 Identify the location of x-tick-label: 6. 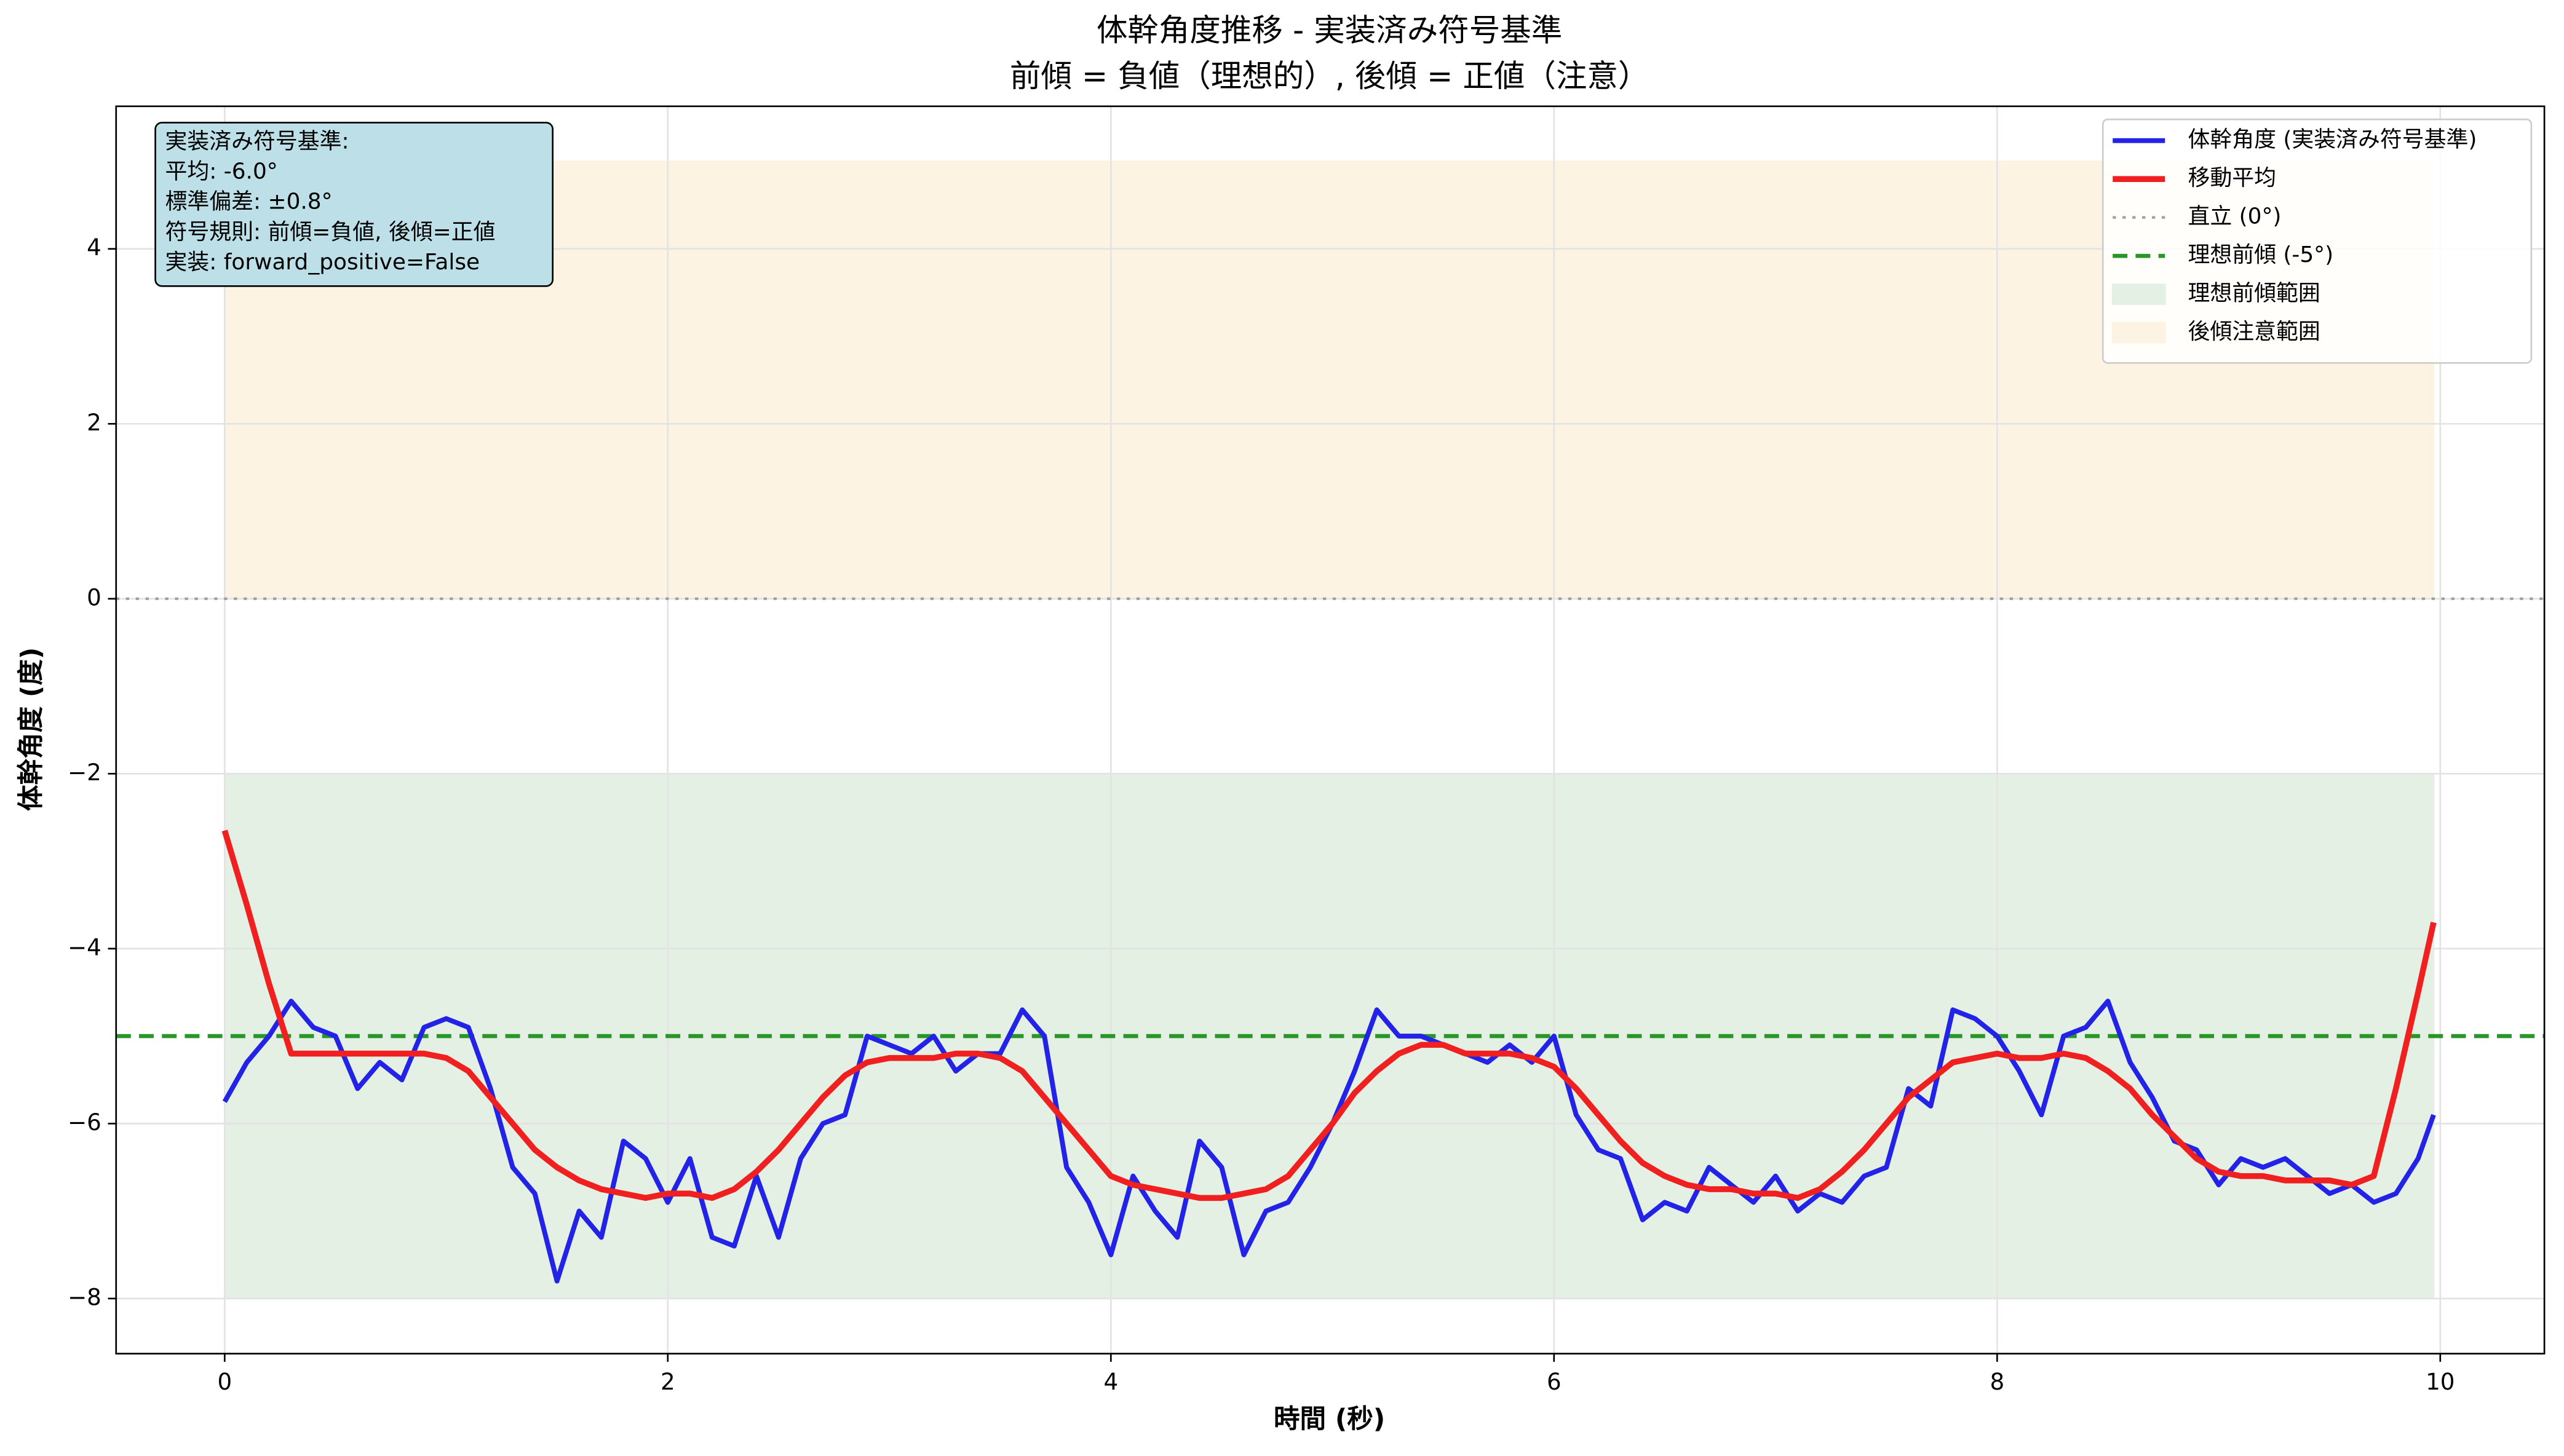
(1554, 1382).